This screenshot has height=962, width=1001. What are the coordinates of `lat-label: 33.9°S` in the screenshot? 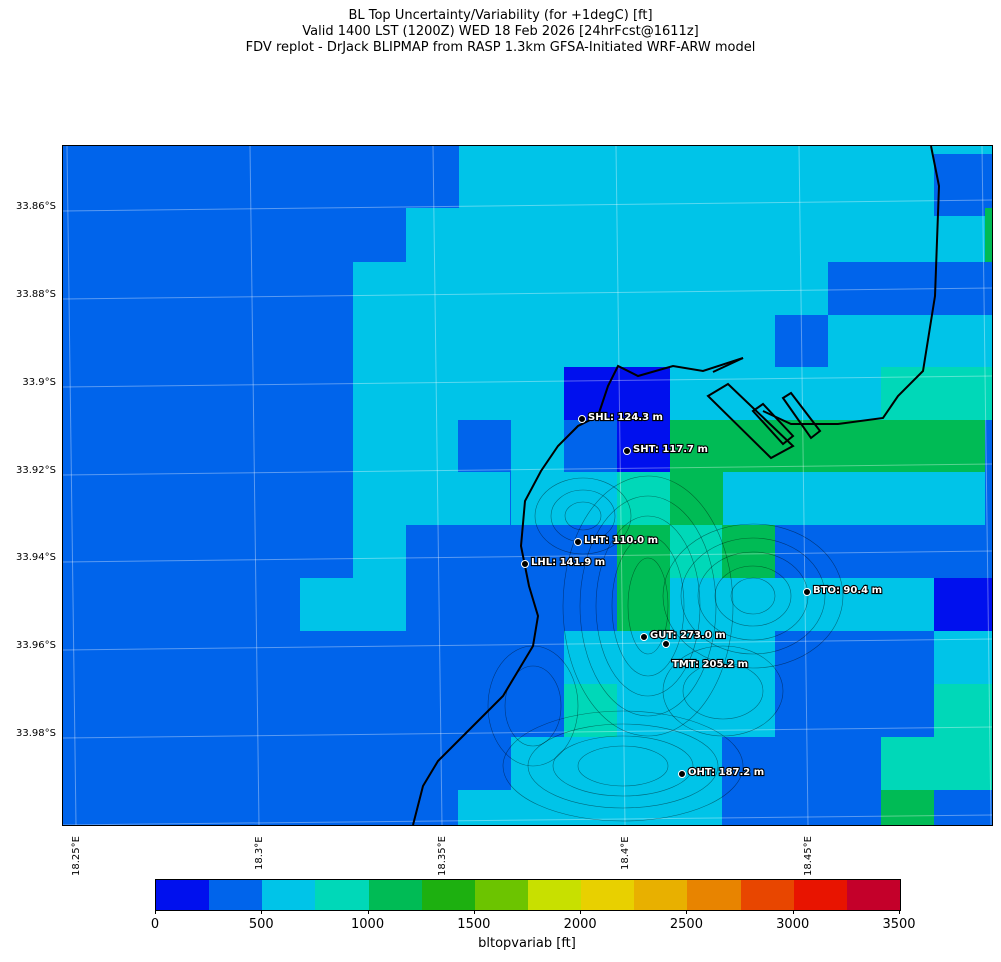 It's located at (39, 382).